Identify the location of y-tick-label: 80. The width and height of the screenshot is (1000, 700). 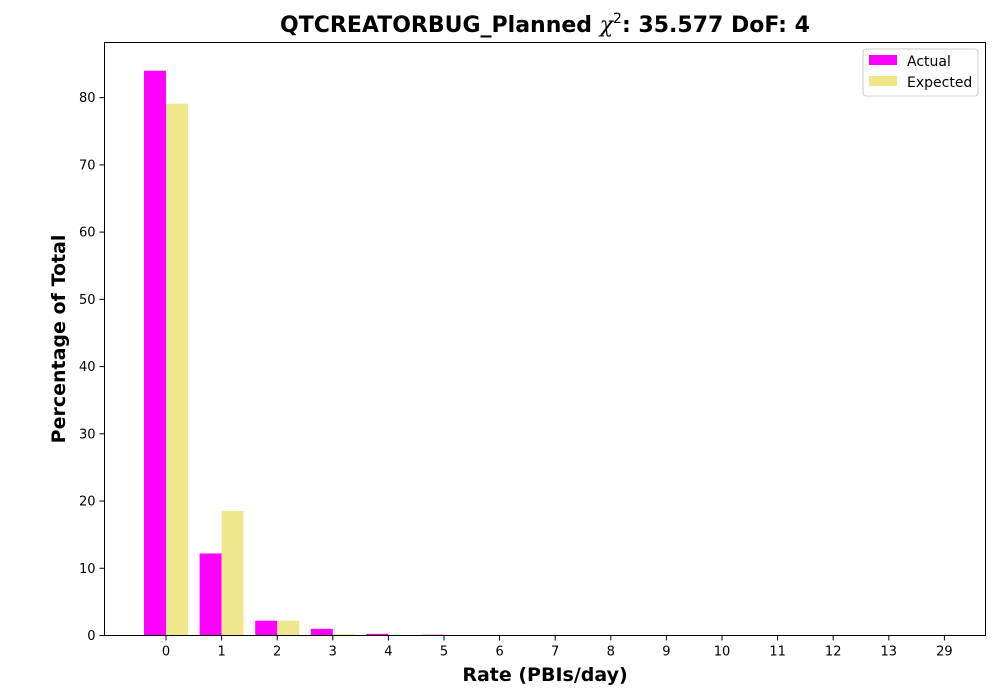
(87, 98).